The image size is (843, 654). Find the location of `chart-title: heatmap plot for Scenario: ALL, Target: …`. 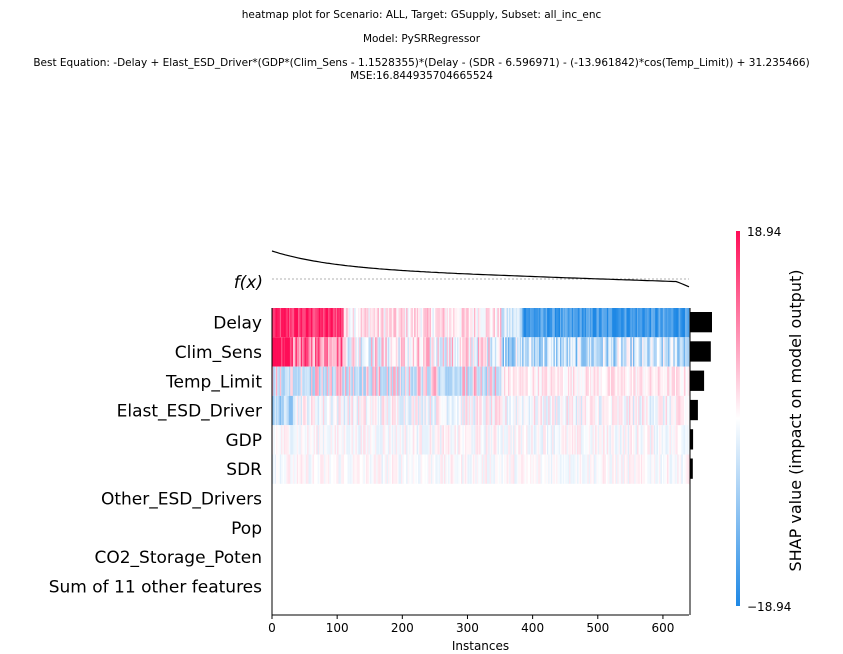

chart-title: heatmap plot for Scenario: ALL, Target: … is located at coordinates (421, 46).